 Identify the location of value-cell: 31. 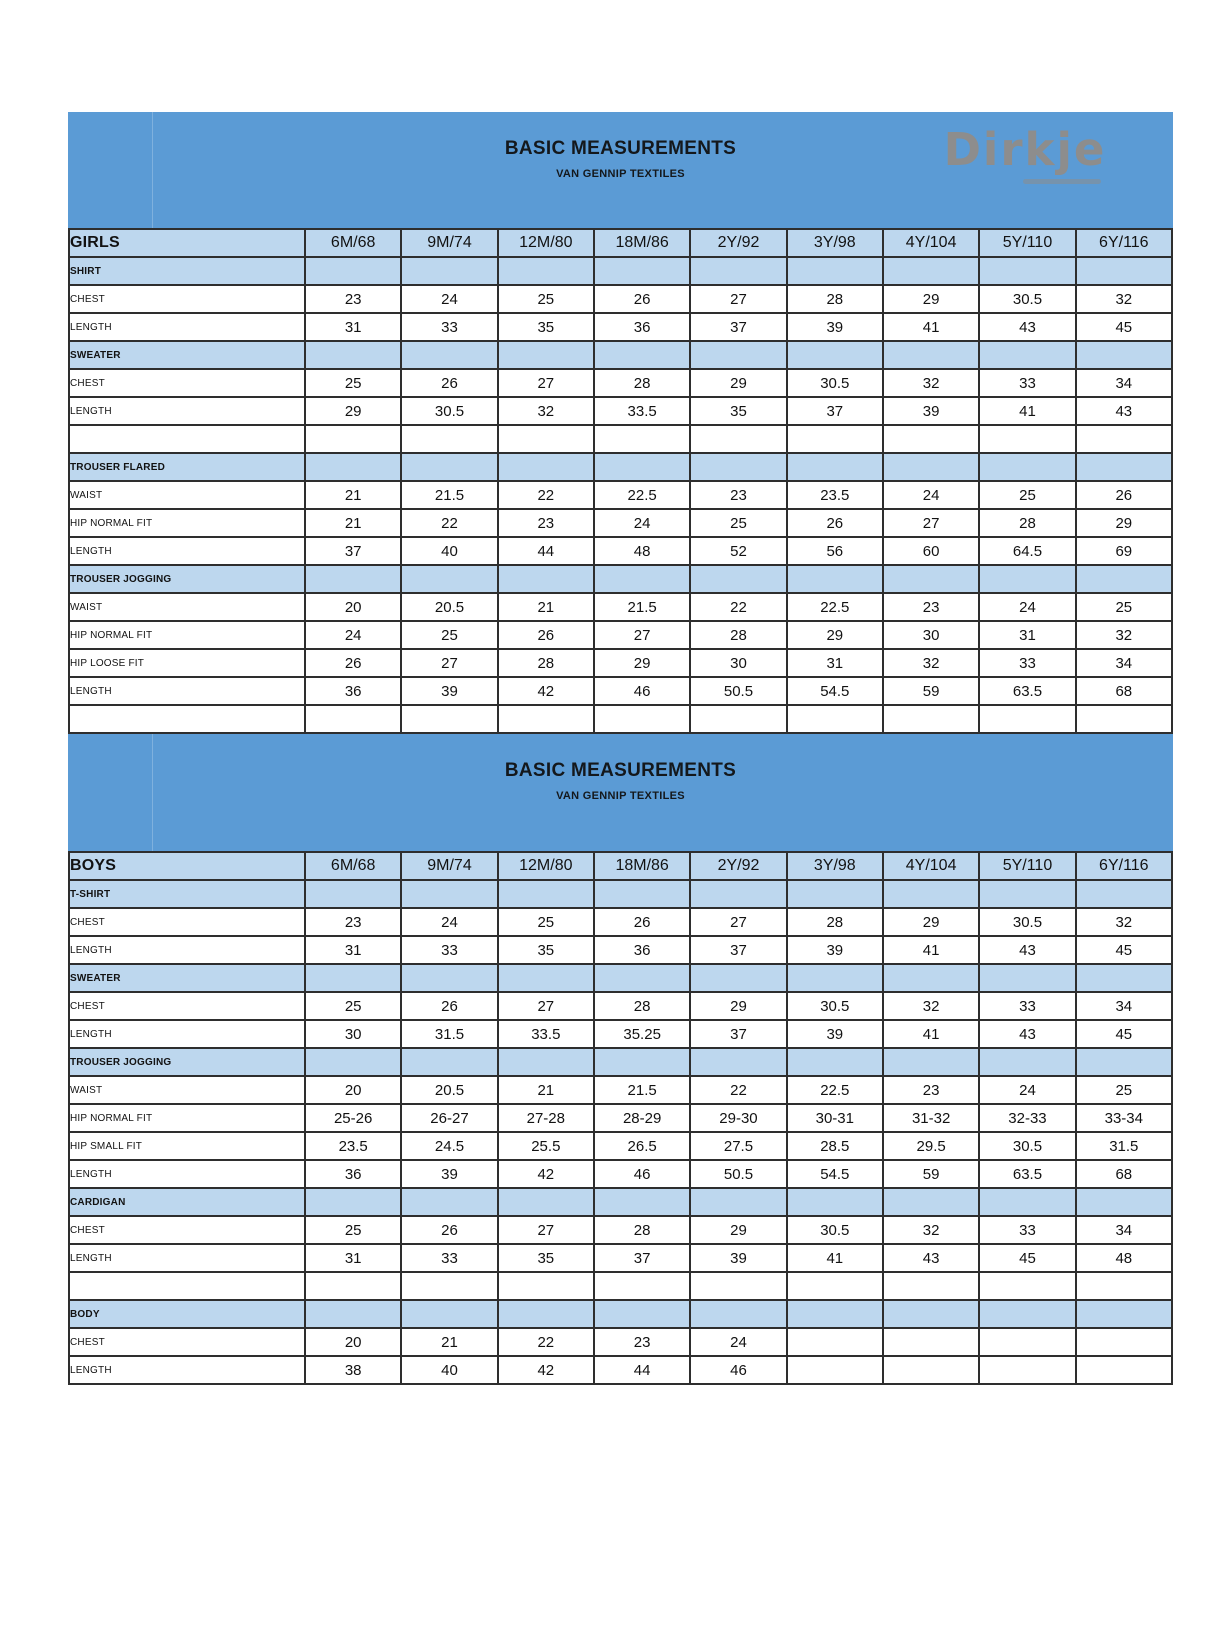
(353, 950).